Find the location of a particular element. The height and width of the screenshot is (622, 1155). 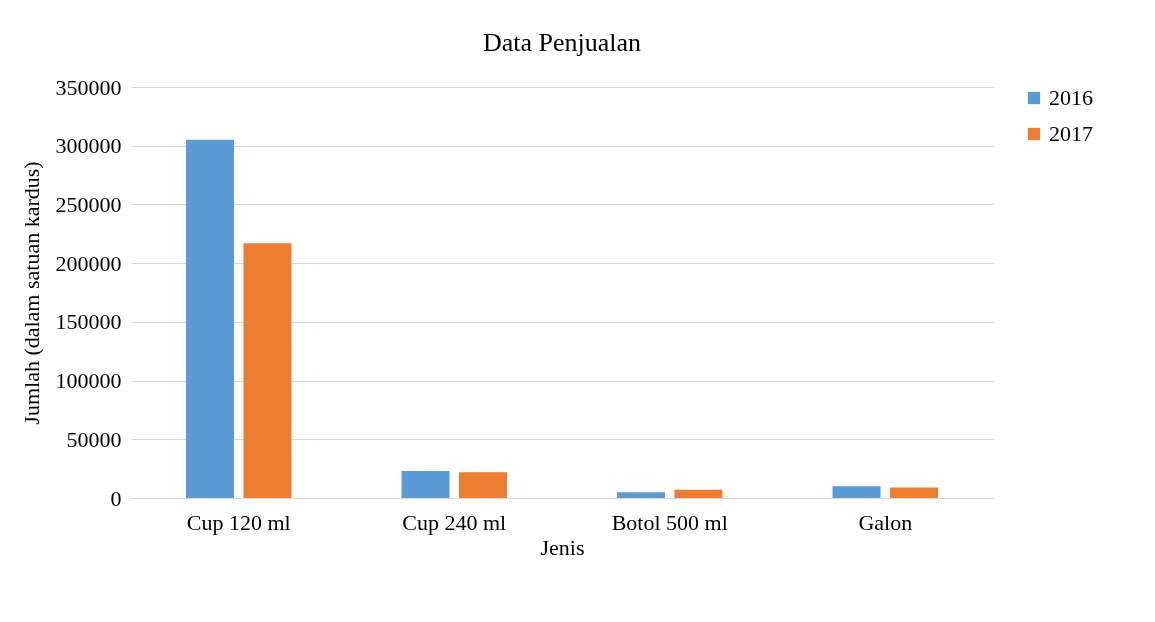

y-tick-label: 350000 is located at coordinates (88, 87).